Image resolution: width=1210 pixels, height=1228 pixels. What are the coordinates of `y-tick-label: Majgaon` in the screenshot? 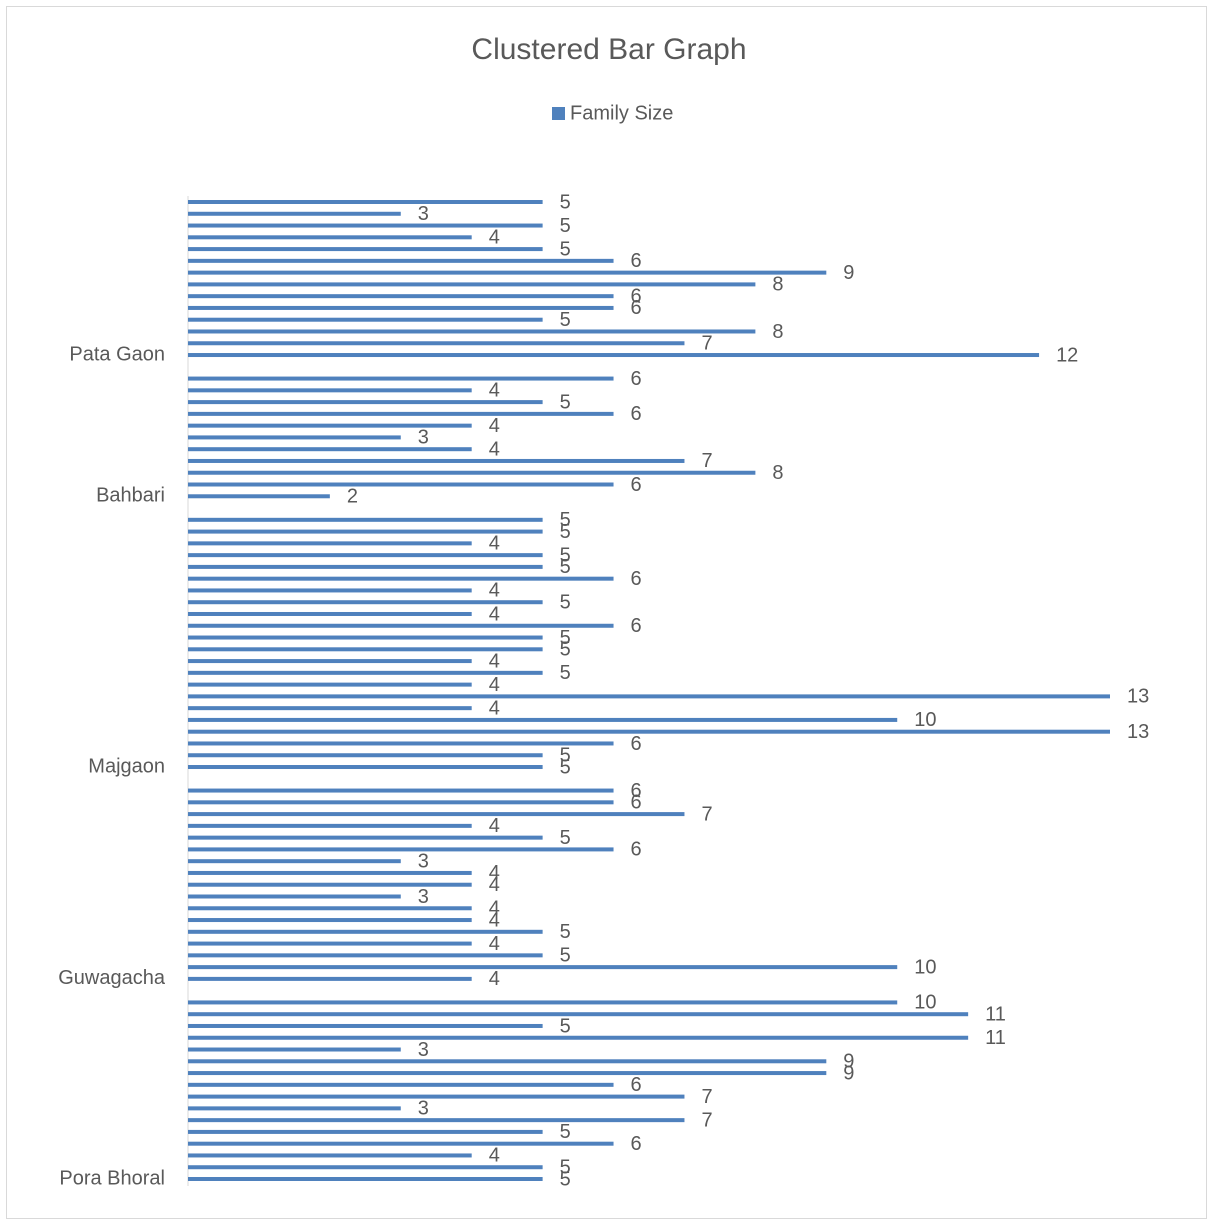 It's located at (126, 766).